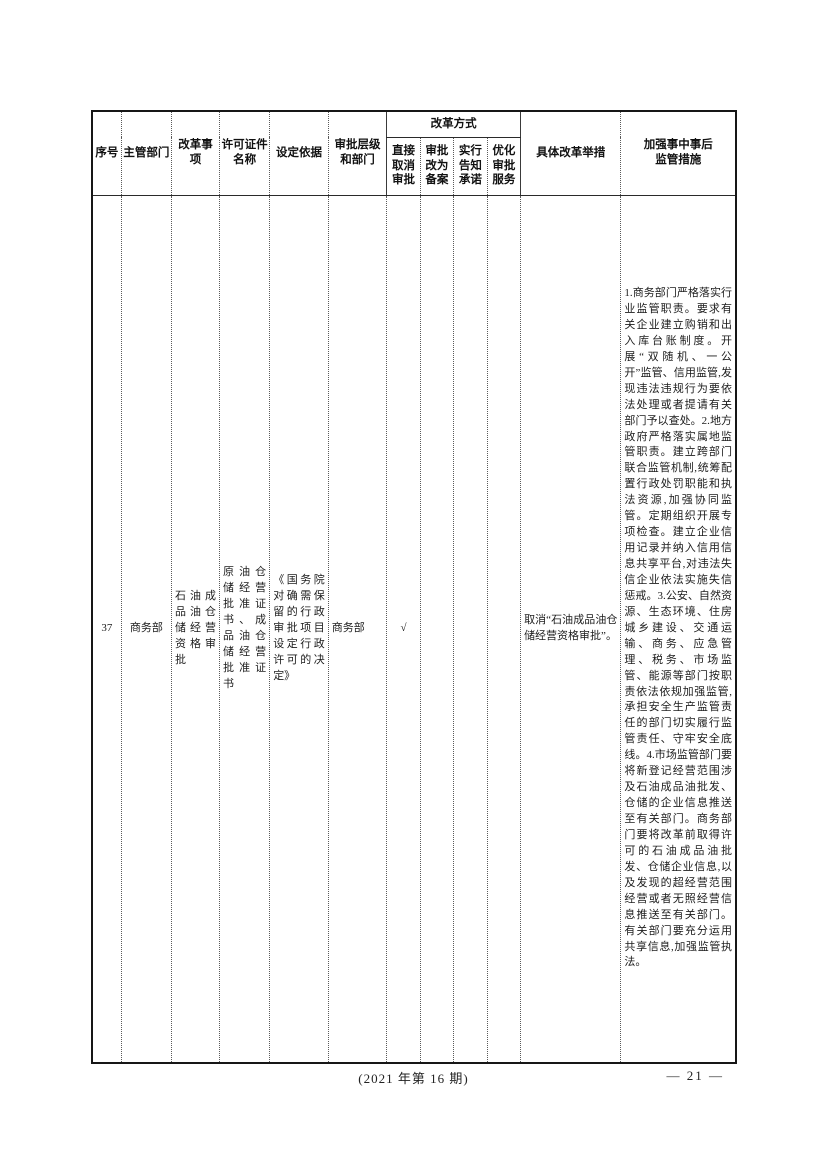  I want to click on cell-measures: 取消“石油成品油仓储经营资格审批”。, so click(570, 629).